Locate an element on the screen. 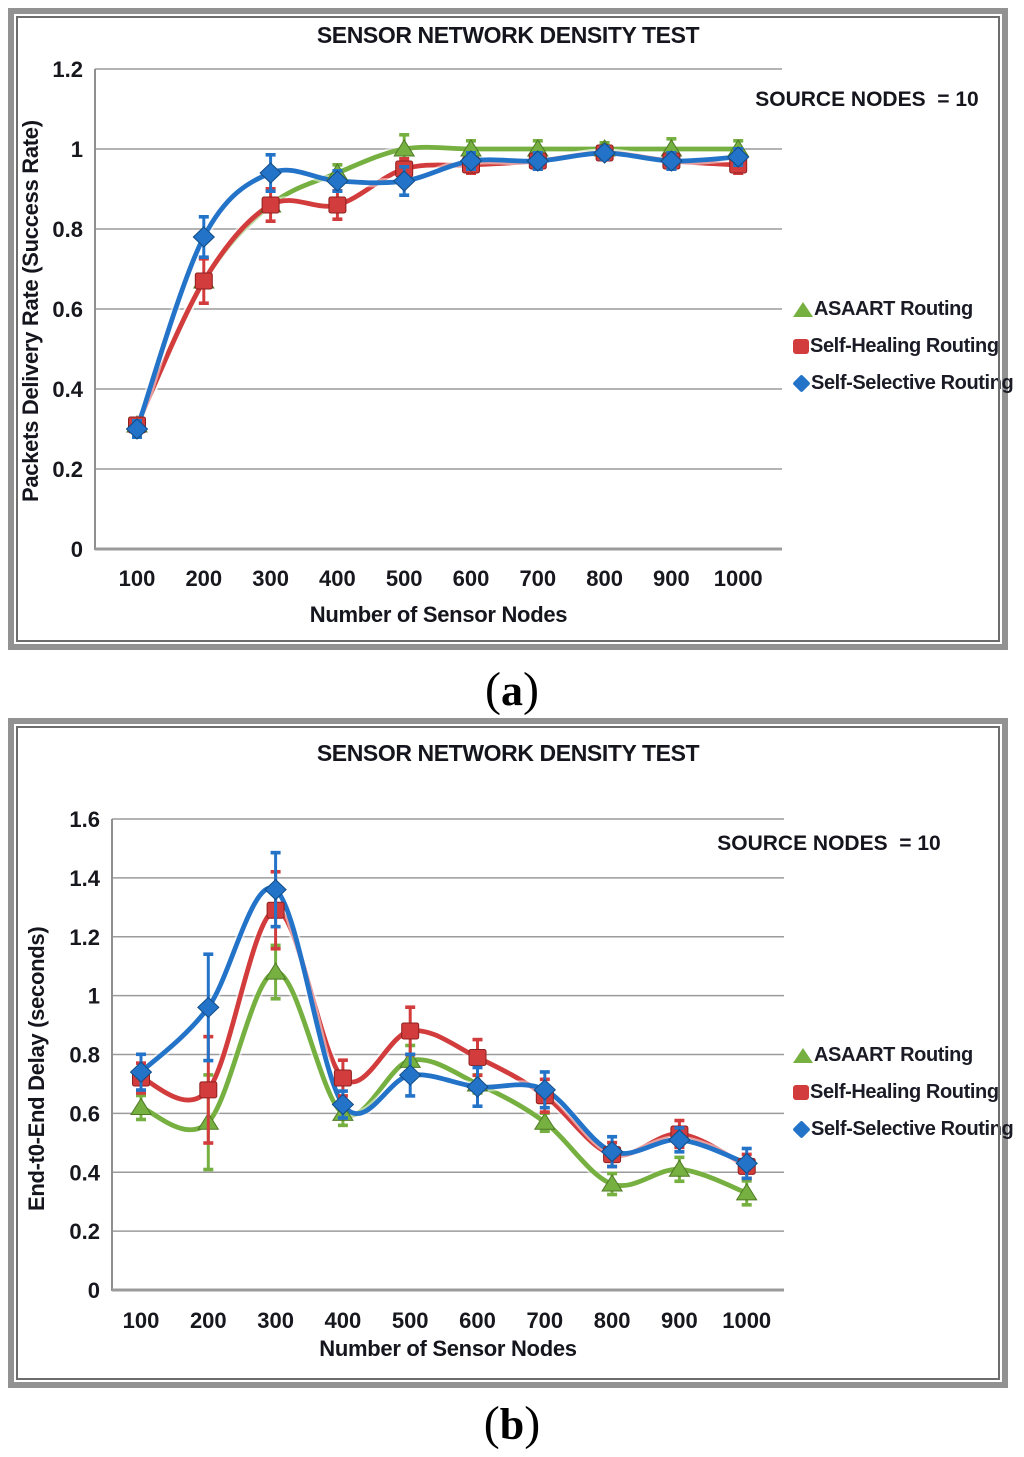  series-line-self-selective-routing is located at coordinates (437, 291).